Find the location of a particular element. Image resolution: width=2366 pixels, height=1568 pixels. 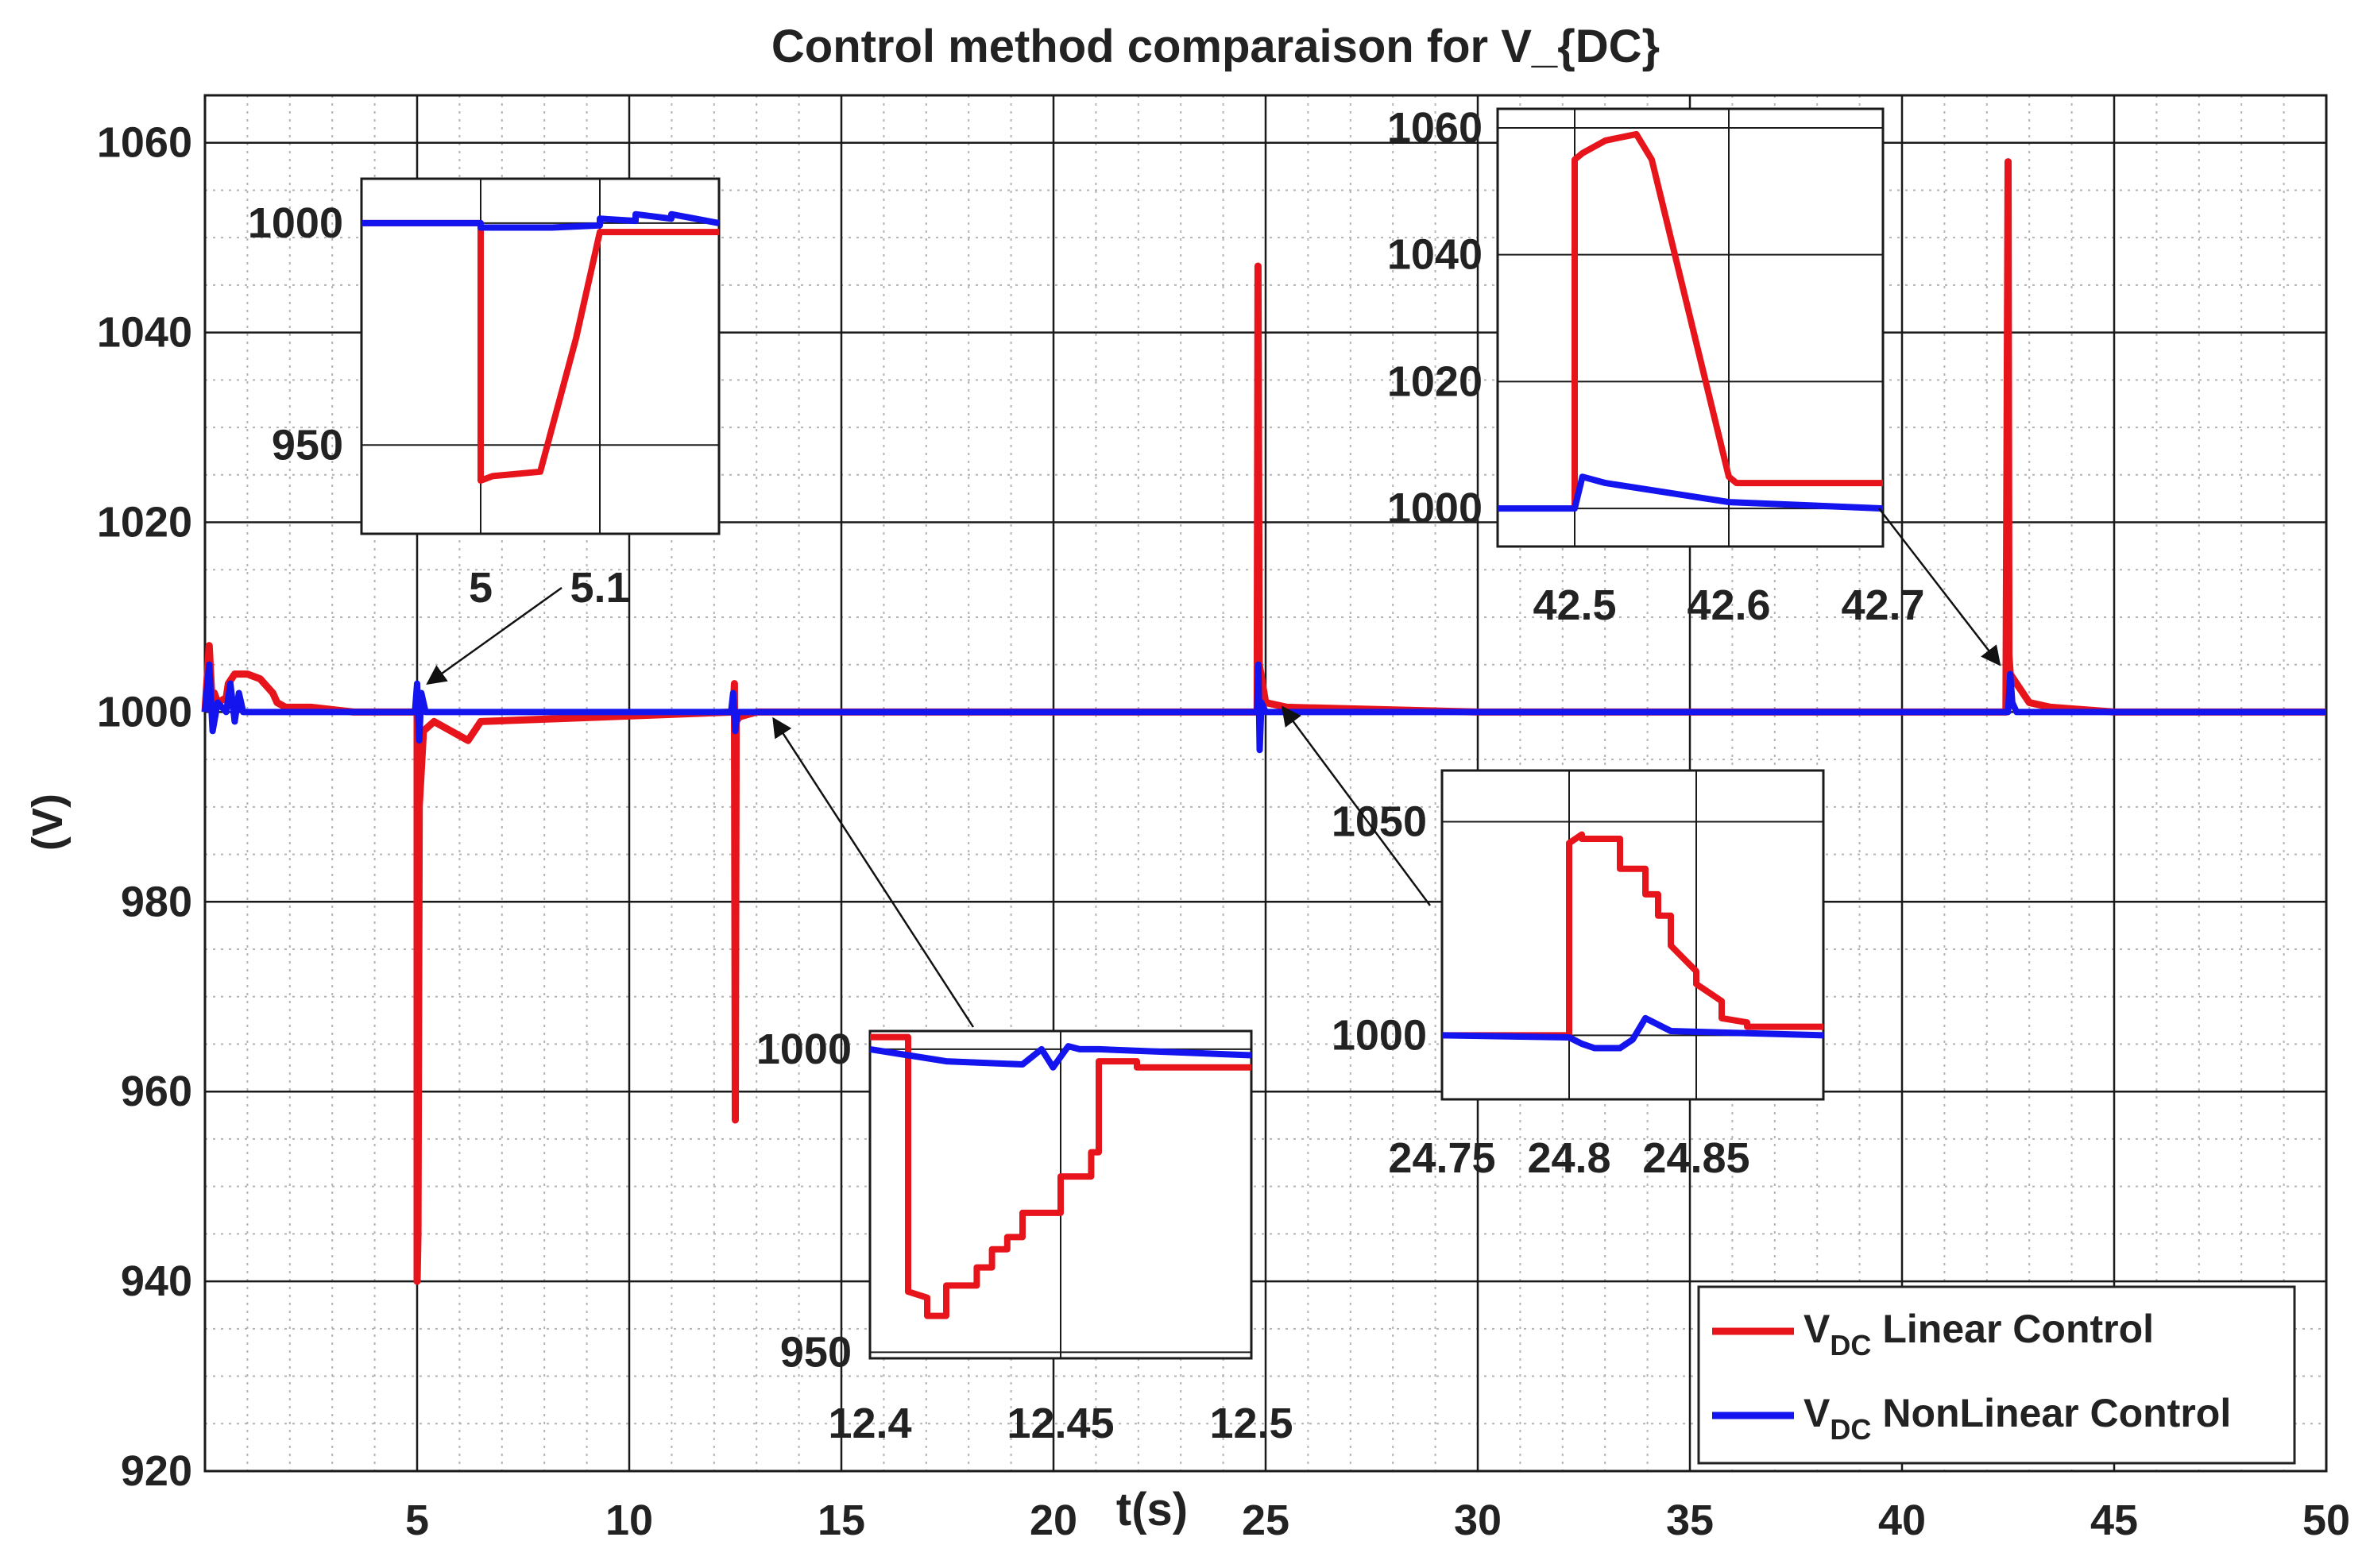

inset-x-tick-label: 12.5 is located at coordinates (1251, 1423).